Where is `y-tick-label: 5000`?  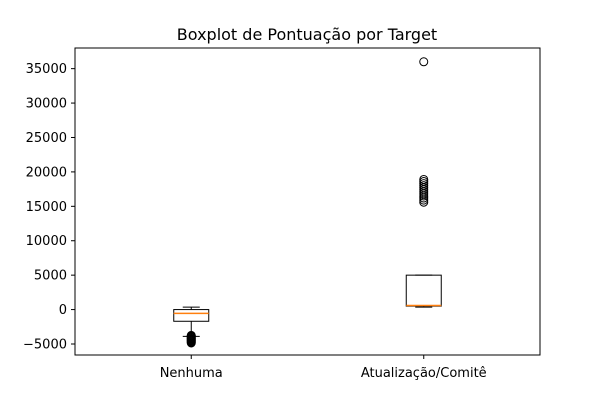
y-tick-label: 5000 is located at coordinates (50, 276).